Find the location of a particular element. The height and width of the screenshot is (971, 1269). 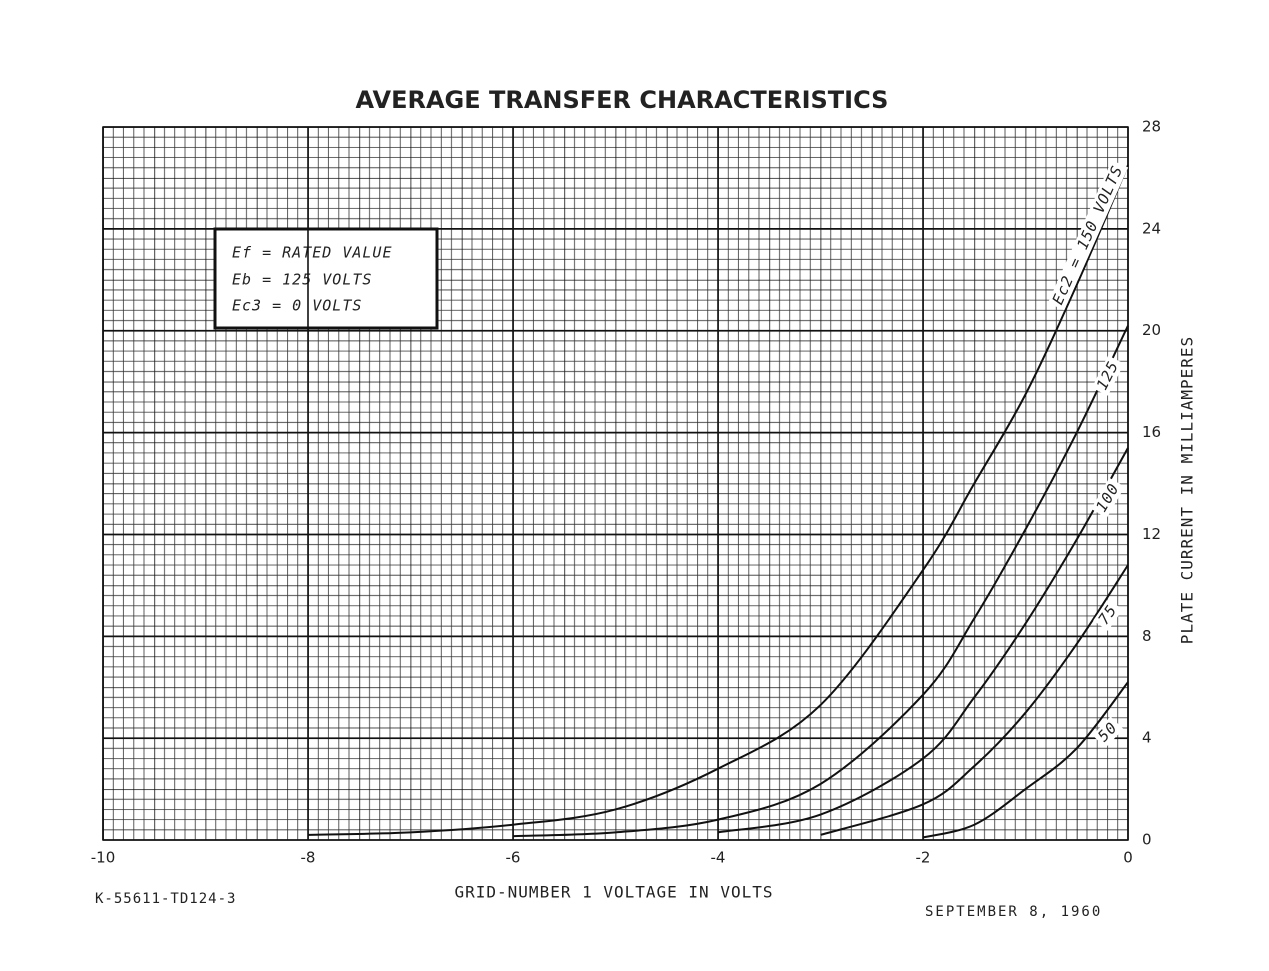

annotation-box is located at coordinates (326, 278).